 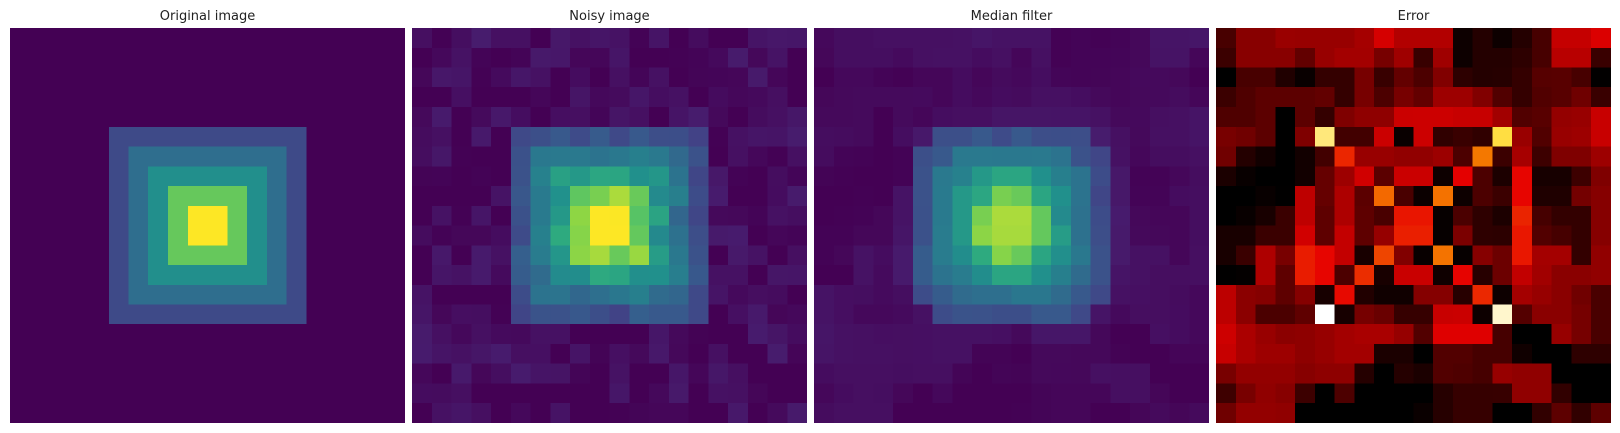 What do you see at coordinates (207, 16) in the screenshot?
I see `panel-title: Original image` at bounding box center [207, 16].